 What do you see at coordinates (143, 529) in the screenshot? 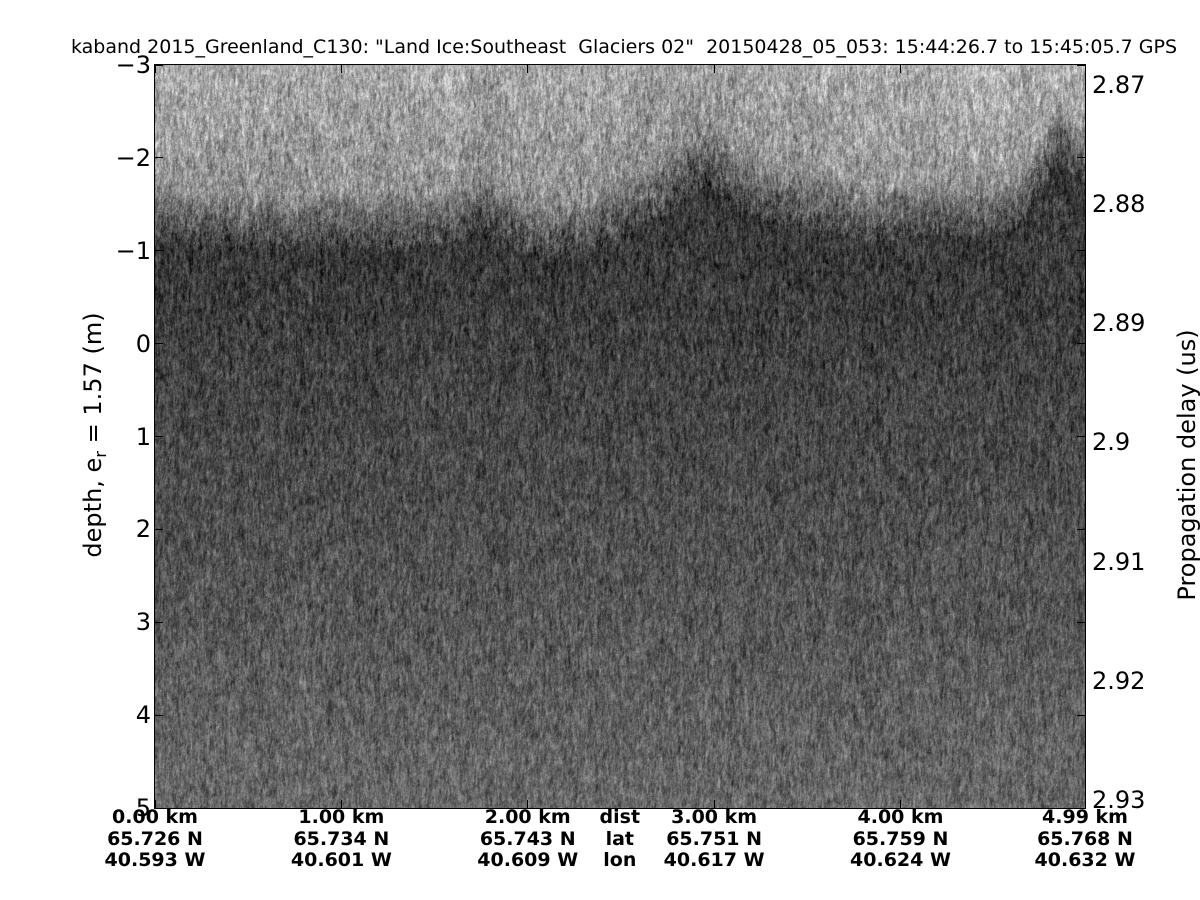
I see `depth-tick-label: 2` at bounding box center [143, 529].